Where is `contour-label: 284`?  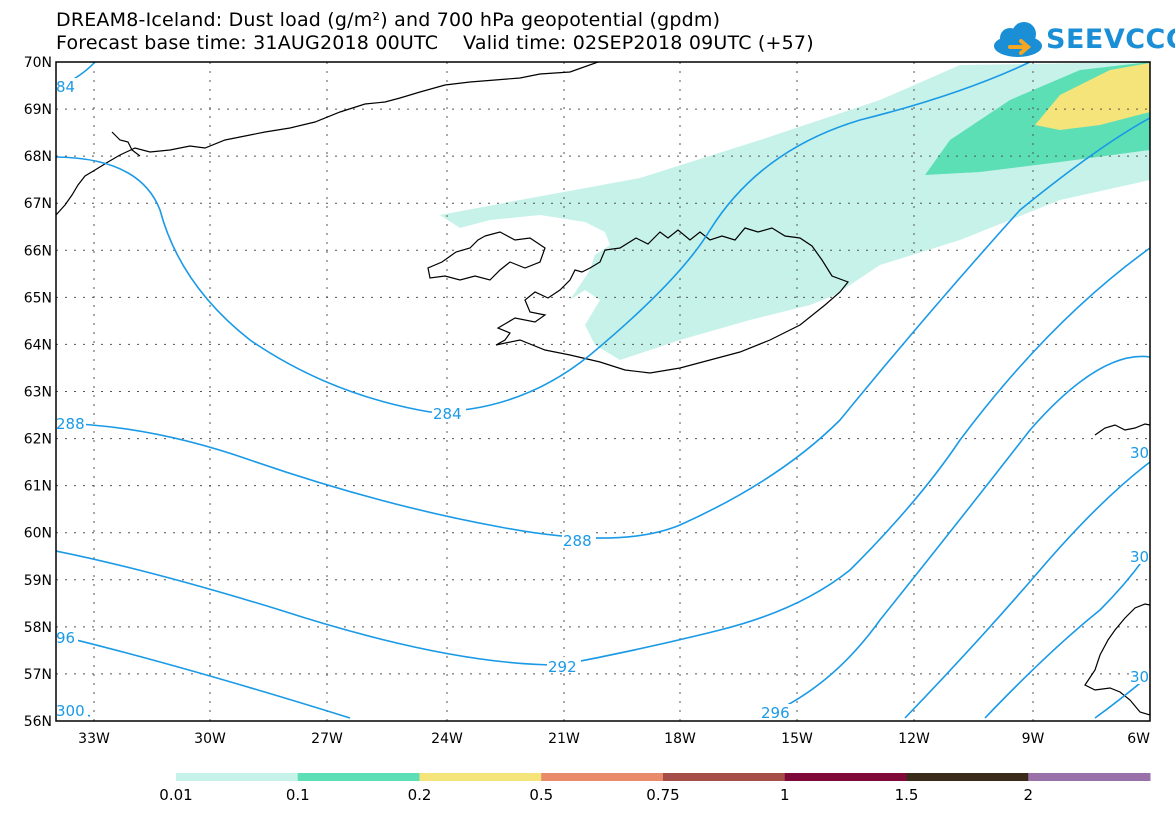
contour-label: 284 is located at coordinates (447, 414).